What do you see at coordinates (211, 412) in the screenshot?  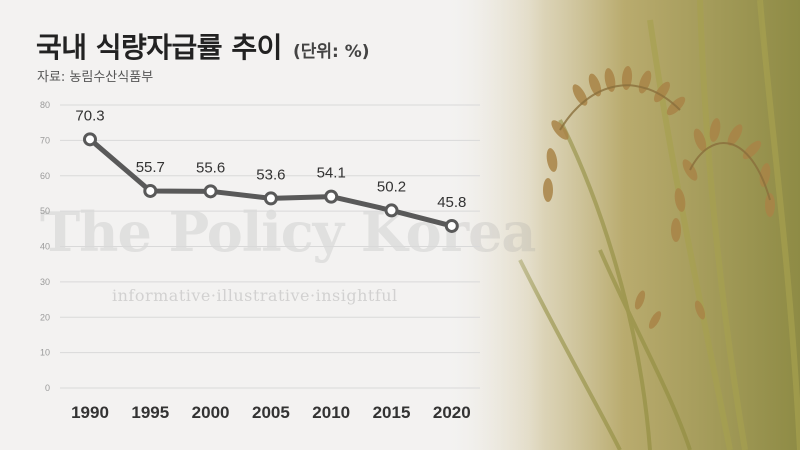 I see `x-tick-label: 2000` at bounding box center [211, 412].